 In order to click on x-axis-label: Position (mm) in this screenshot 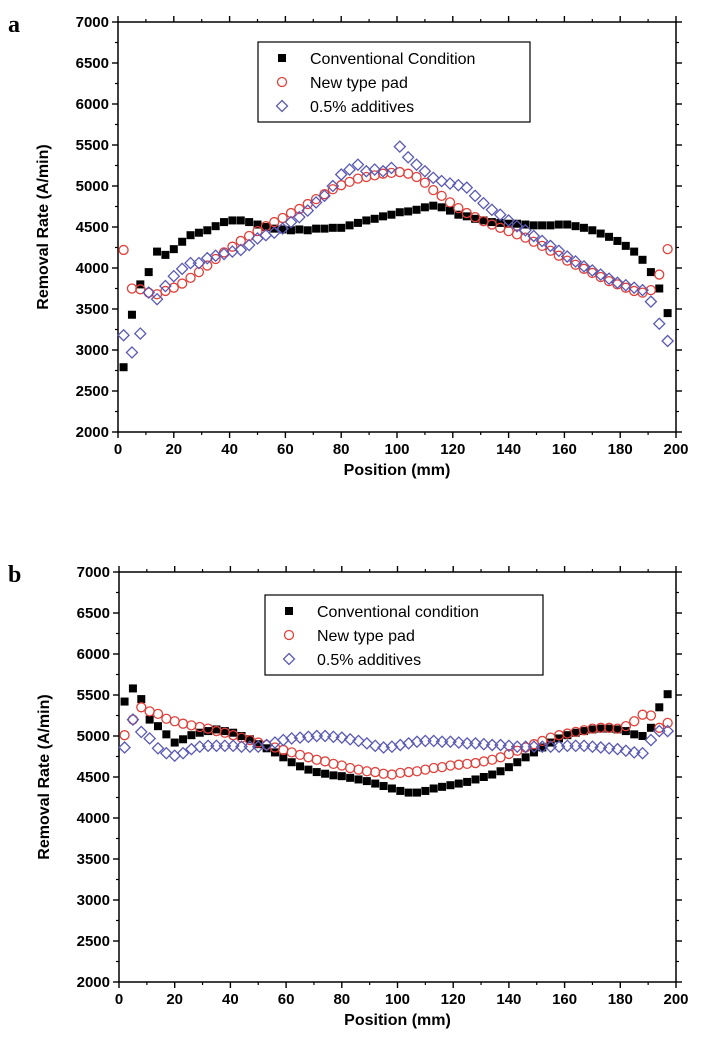, I will do `click(397, 470)`.